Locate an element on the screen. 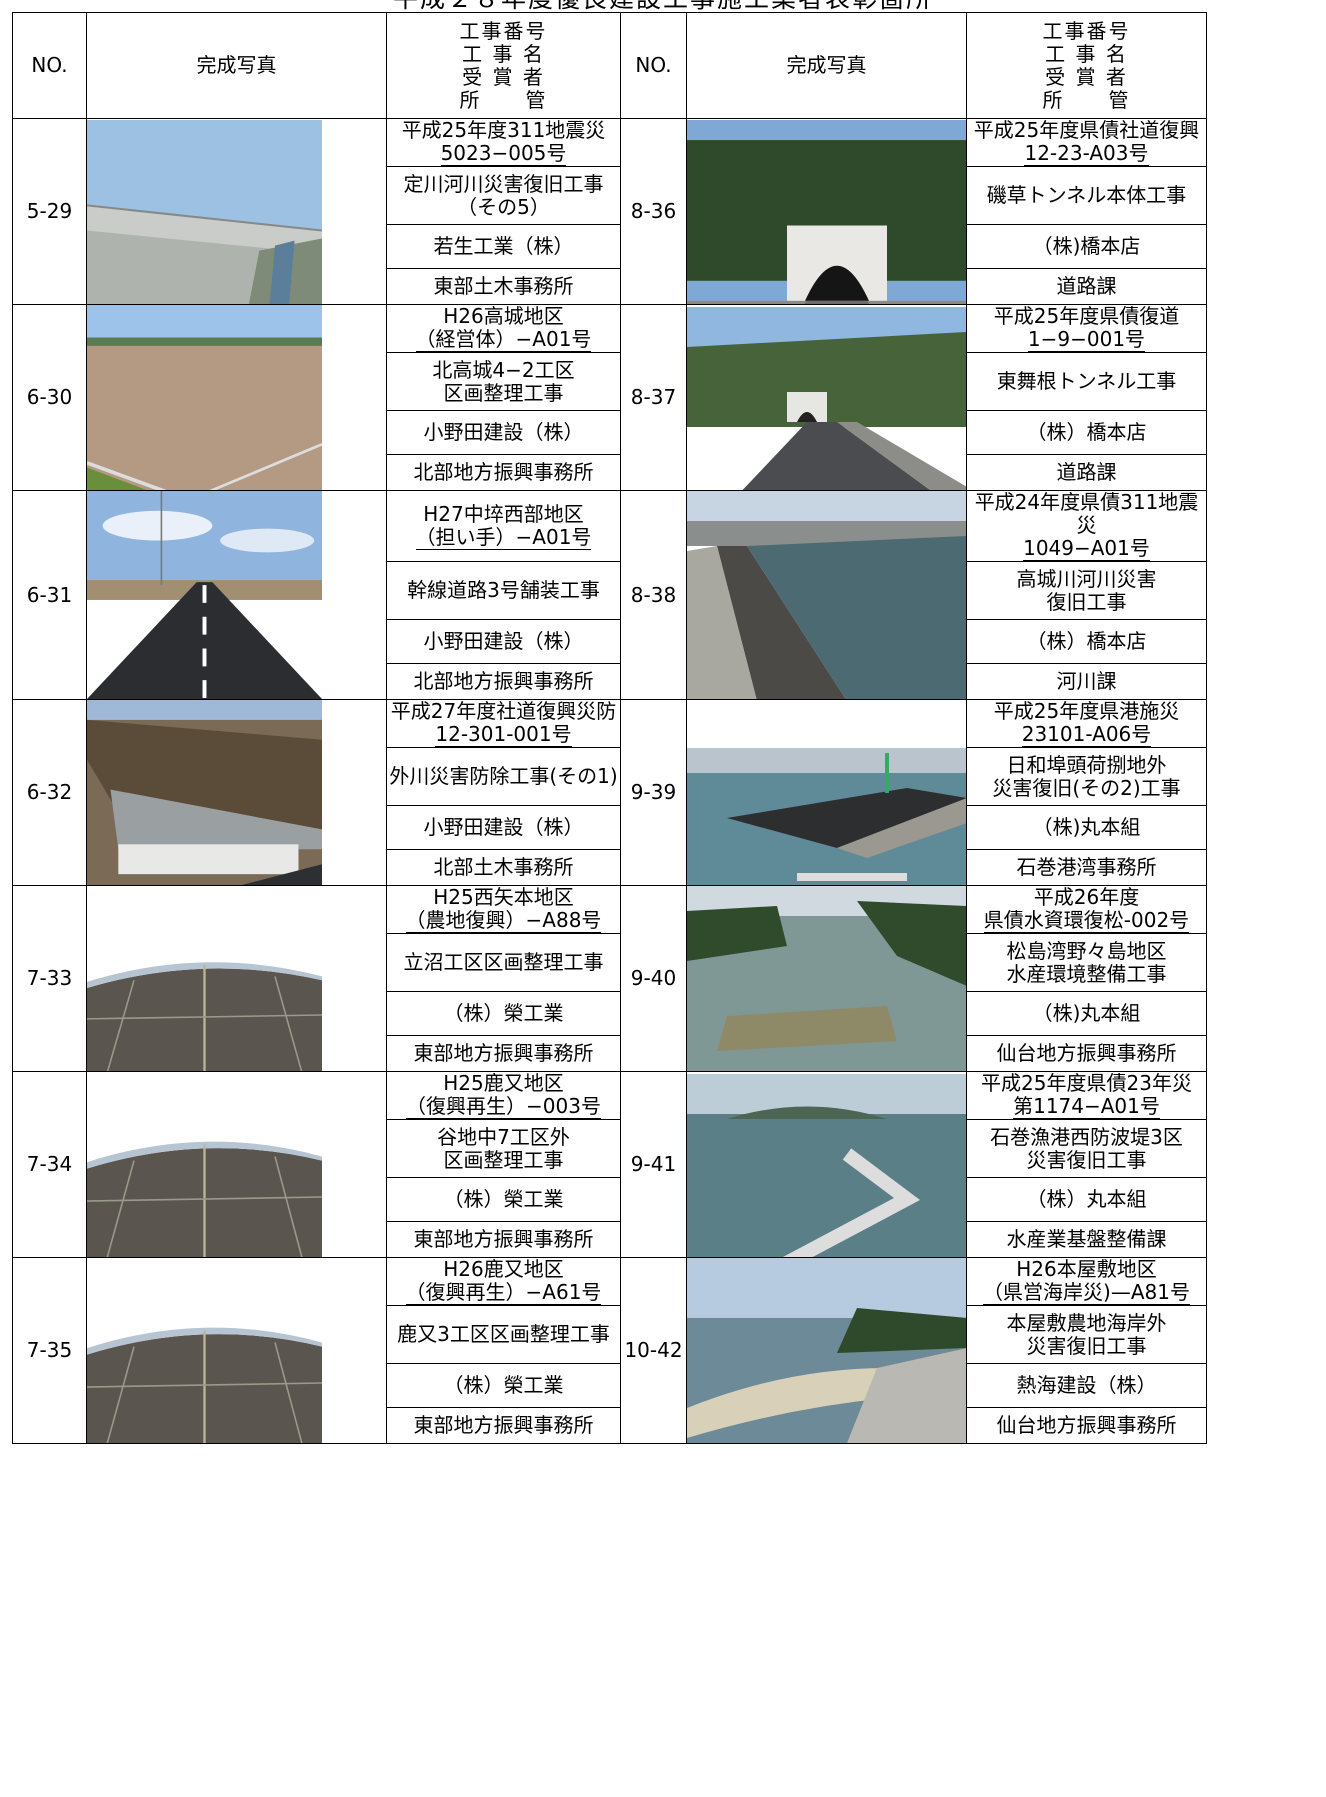 This screenshot has height=1797, width=1326. text-line: 本屋敷農地海岸外 is located at coordinates (1086, 1322).